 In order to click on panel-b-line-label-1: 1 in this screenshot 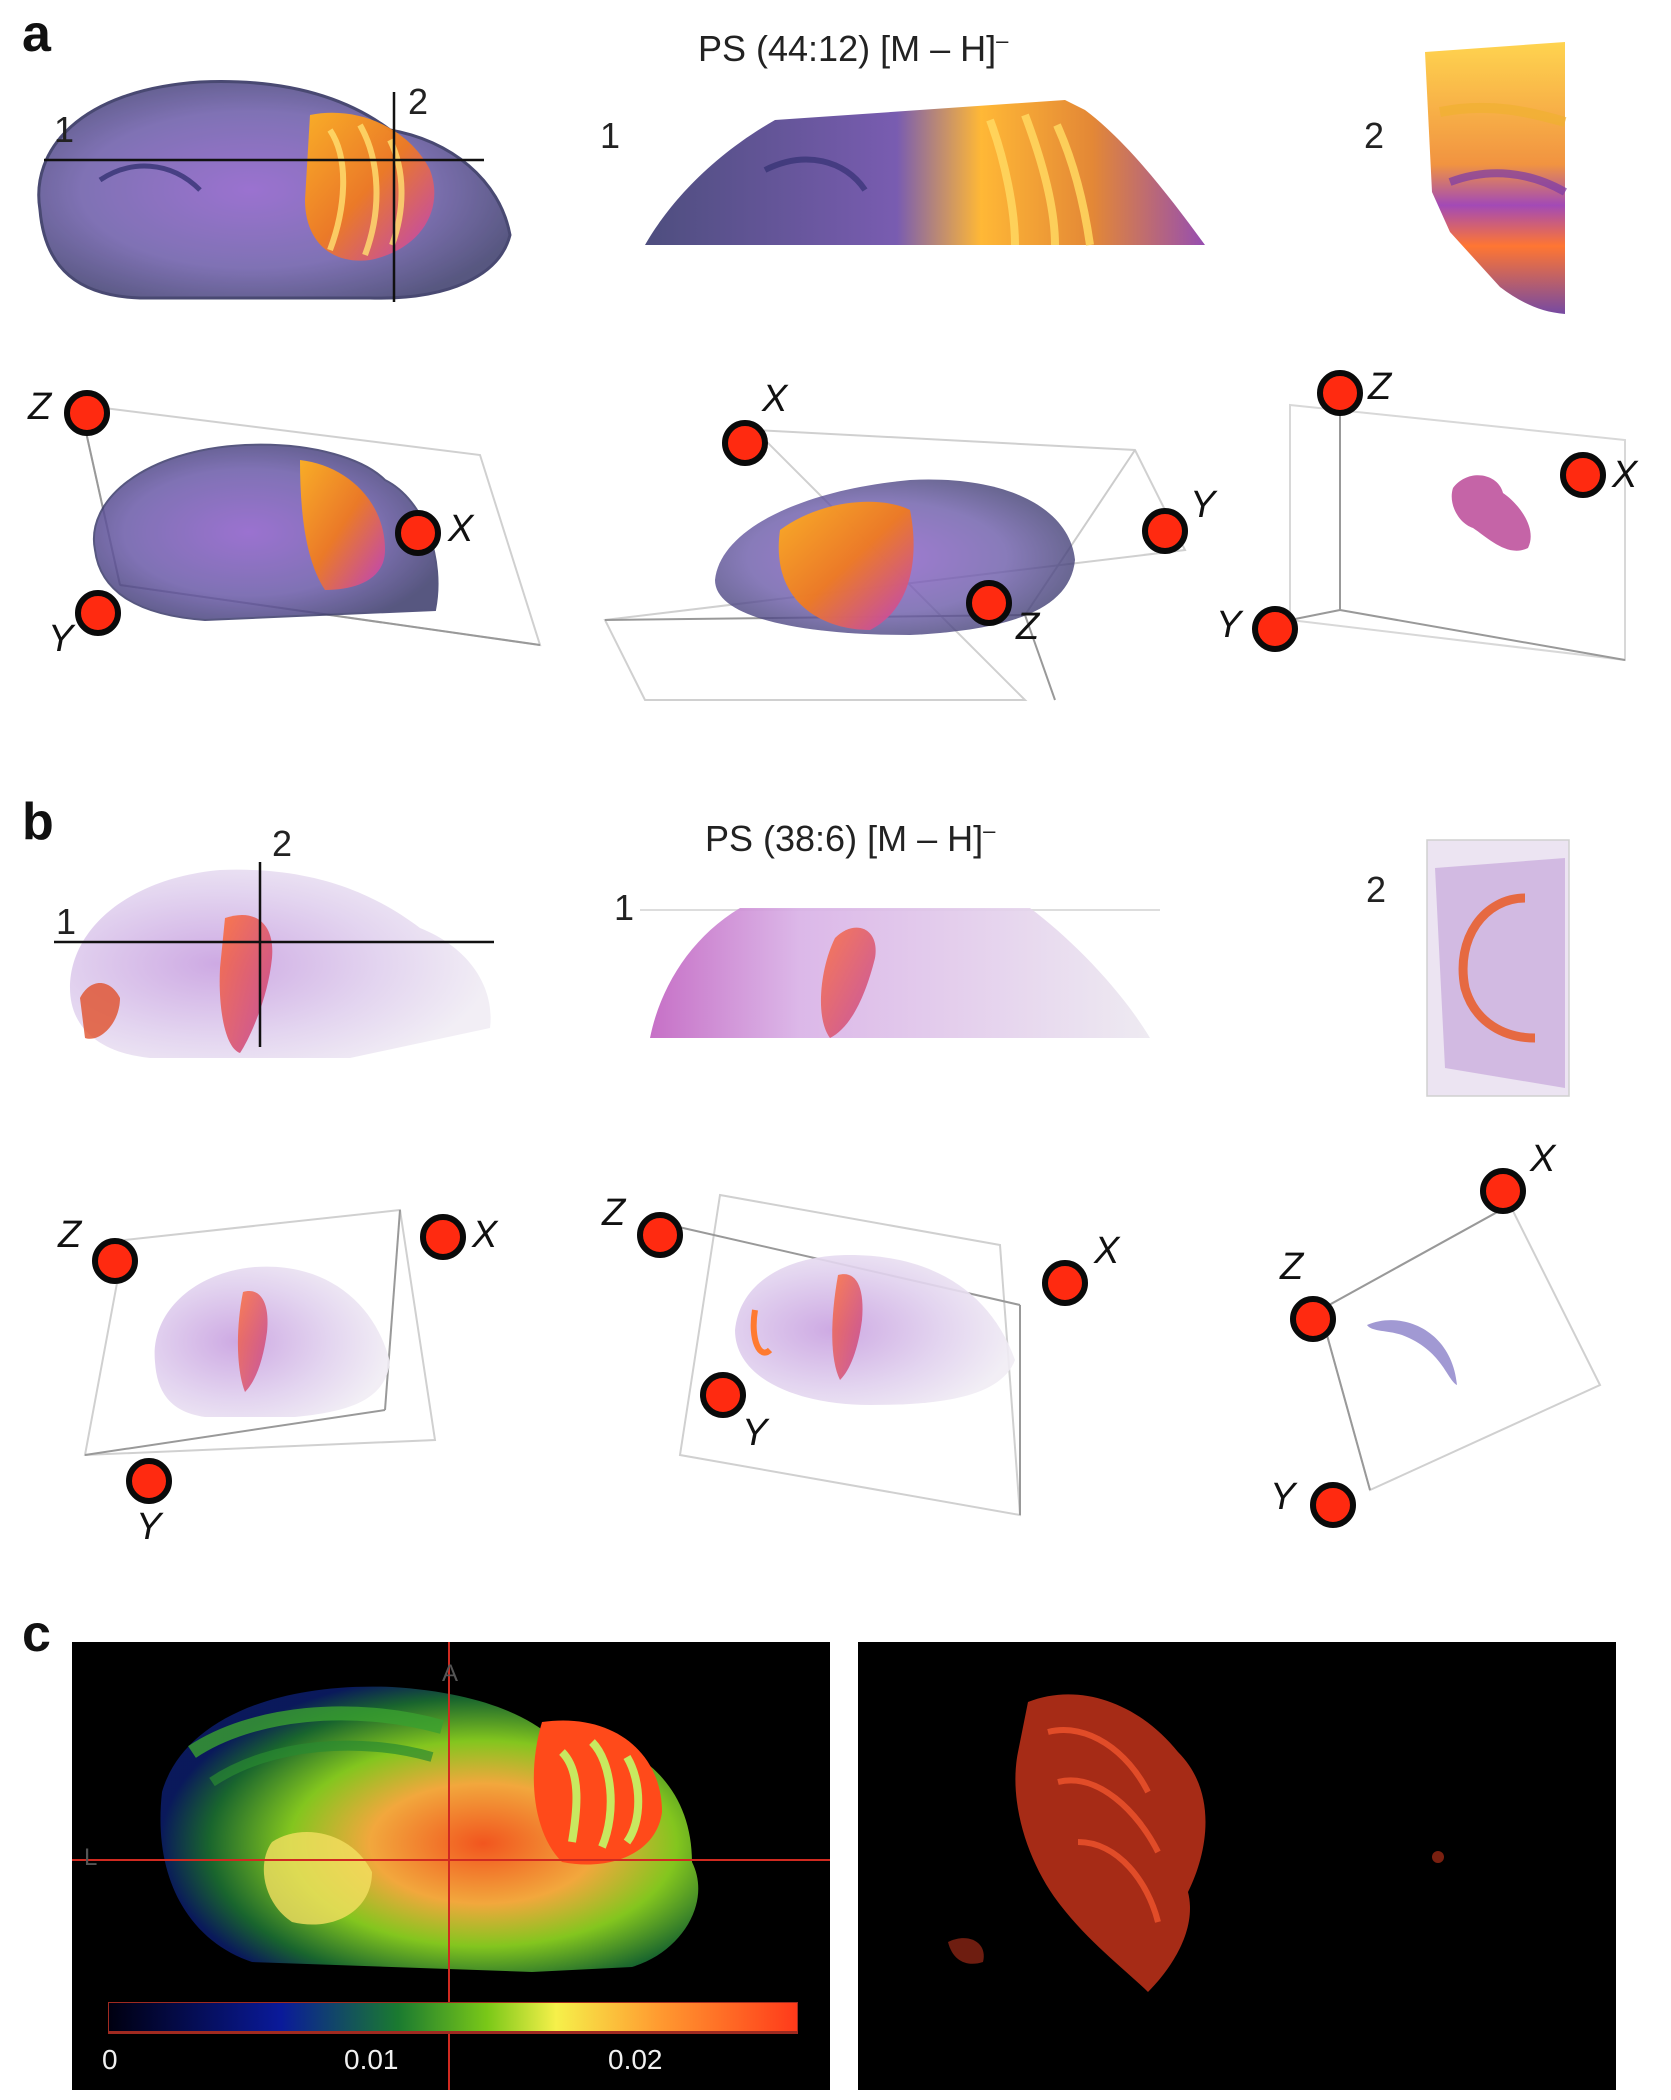, I will do `click(66, 921)`.